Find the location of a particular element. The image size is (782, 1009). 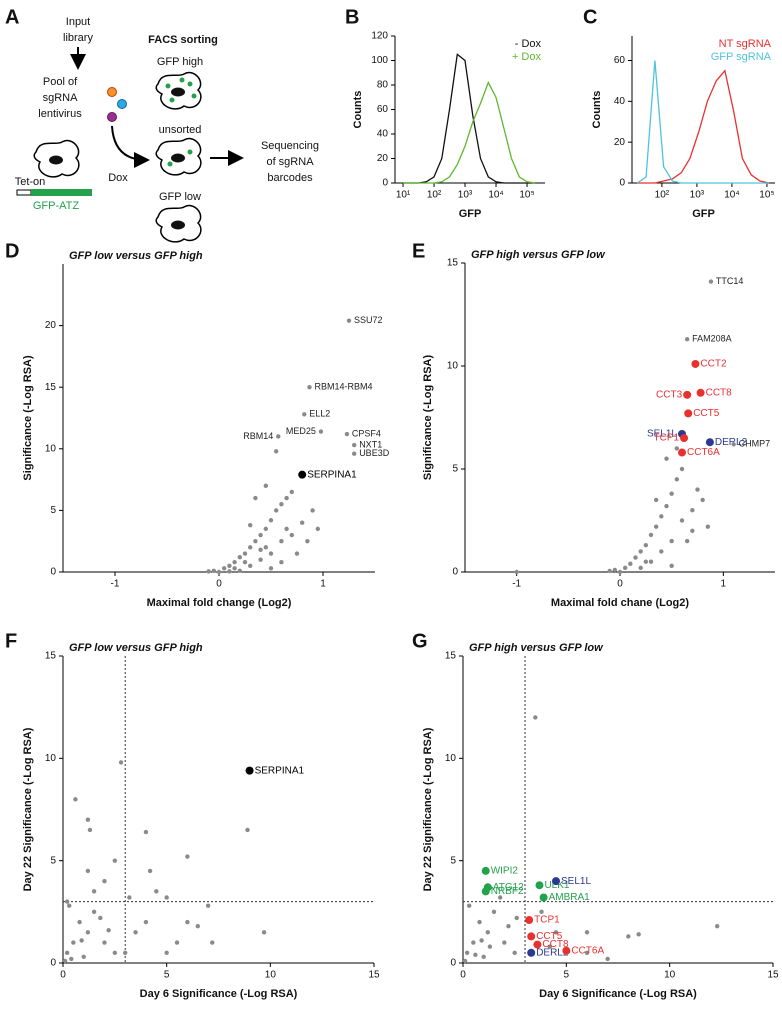

x-tick-label: 15 is located at coordinates (773, 975).